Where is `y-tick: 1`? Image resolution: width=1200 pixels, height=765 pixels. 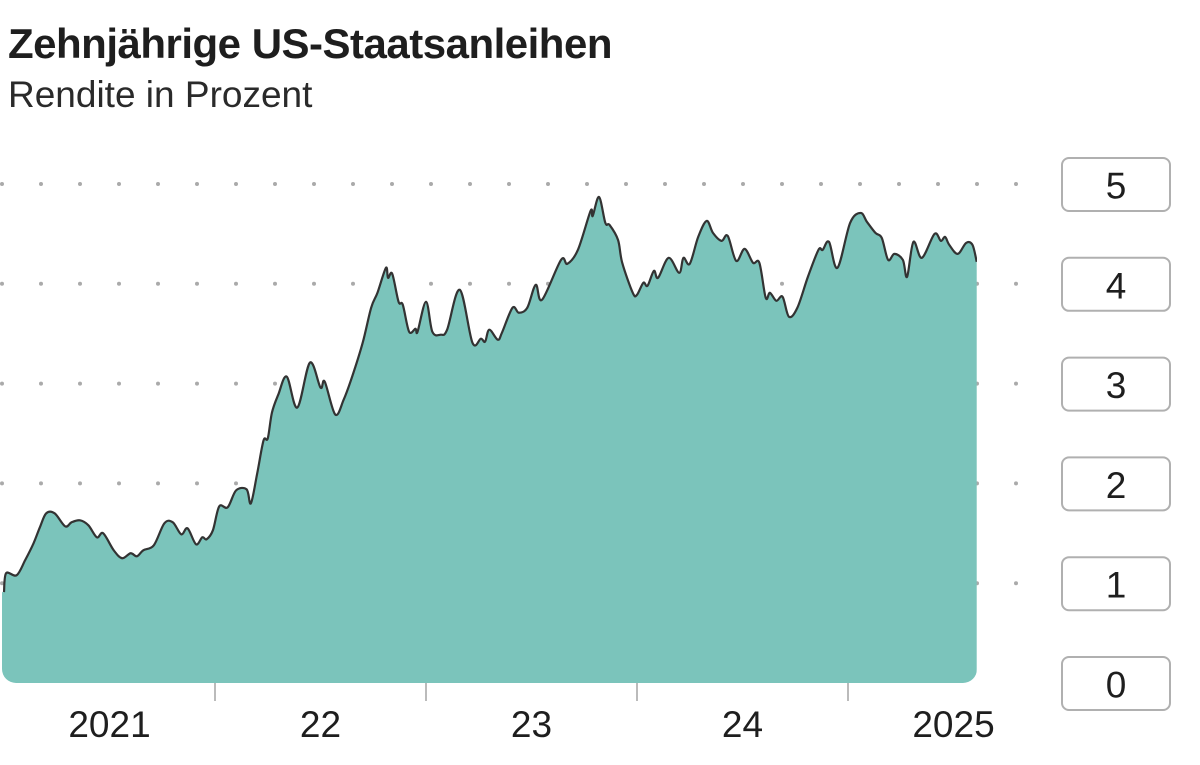
y-tick: 1 is located at coordinates (1116, 584).